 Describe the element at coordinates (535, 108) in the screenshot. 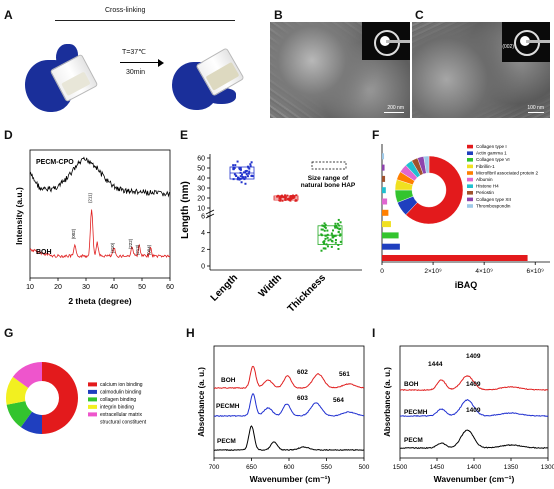

I see `scale-label-c: 100 nm` at that location.